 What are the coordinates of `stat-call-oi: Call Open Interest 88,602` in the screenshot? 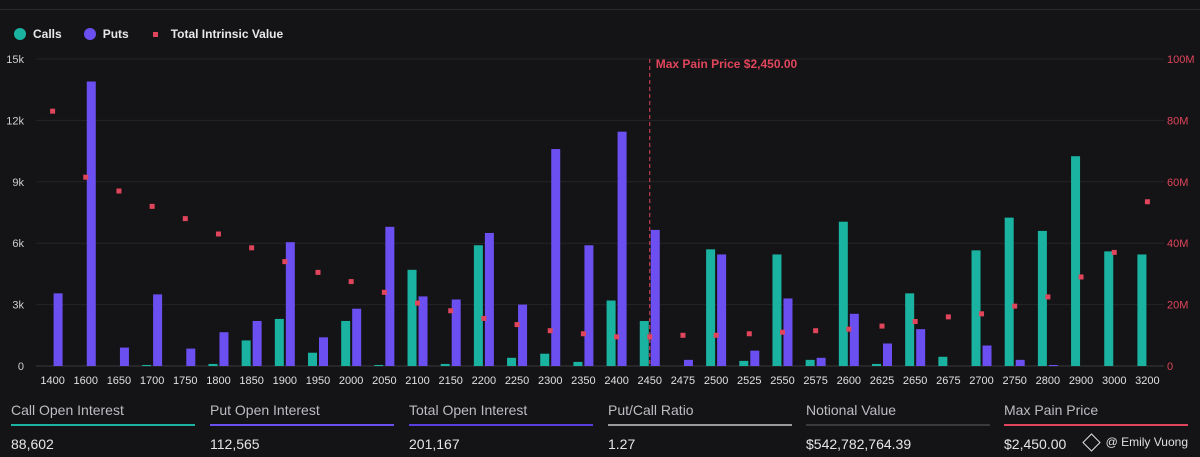 It's located at (104, 422).